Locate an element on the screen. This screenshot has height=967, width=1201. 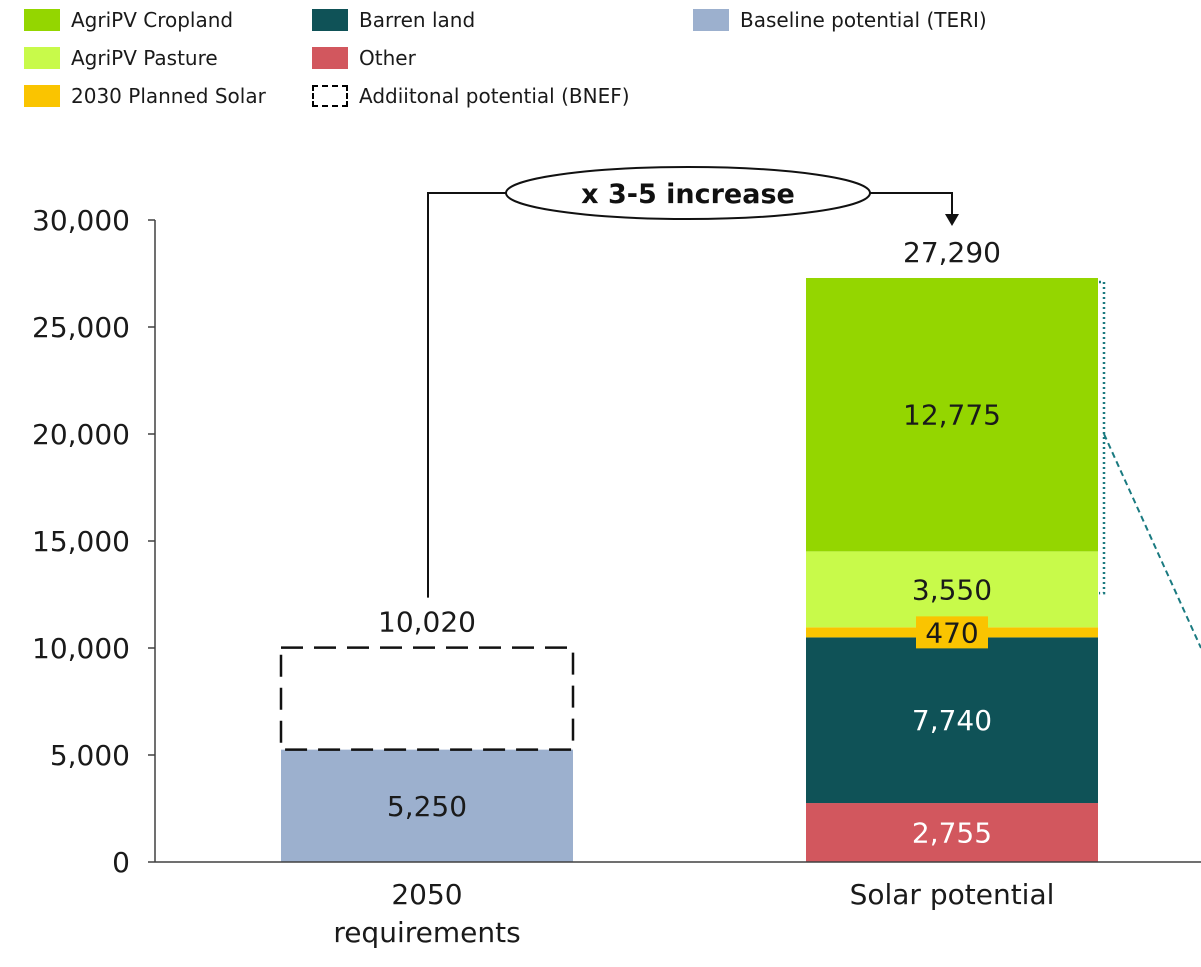
bar-segment-other is located at coordinates (952, 832).